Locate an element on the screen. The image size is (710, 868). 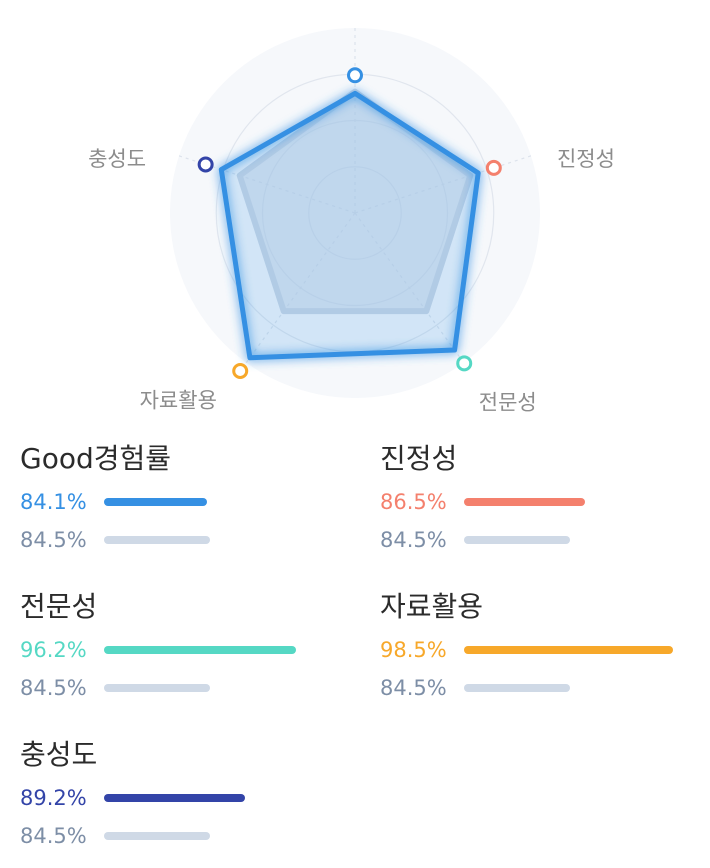
metric-value-label: 86.5% is located at coordinates (413, 502).